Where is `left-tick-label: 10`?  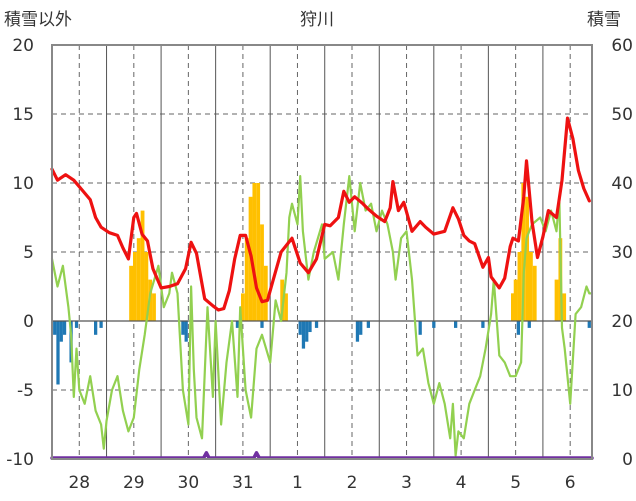 left-tick-label: 10 is located at coordinates (23, 184).